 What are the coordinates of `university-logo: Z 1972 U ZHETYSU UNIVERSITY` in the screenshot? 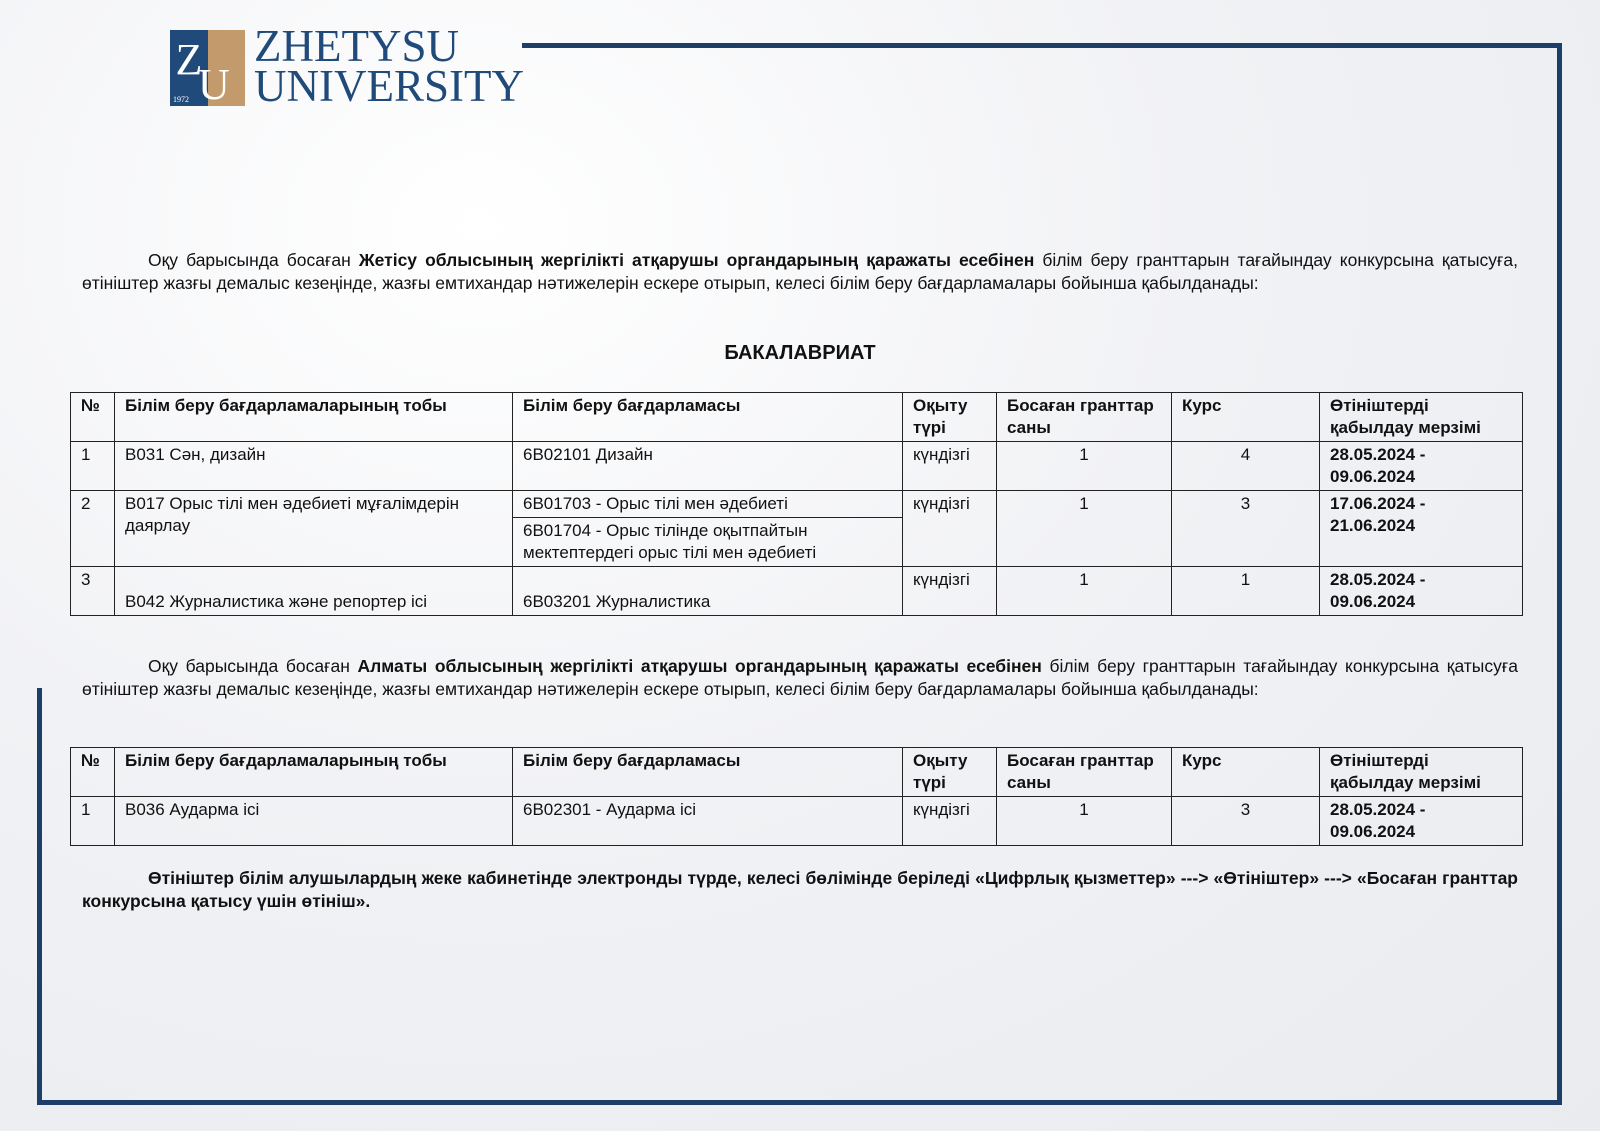 It's located at (347, 66).